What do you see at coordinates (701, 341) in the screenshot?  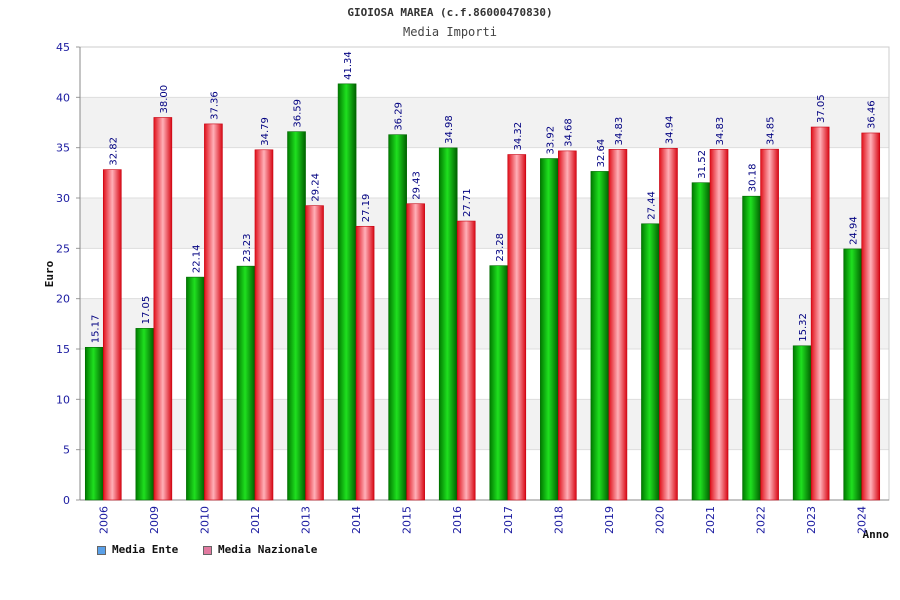 I see `bar-ente-2021` at bounding box center [701, 341].